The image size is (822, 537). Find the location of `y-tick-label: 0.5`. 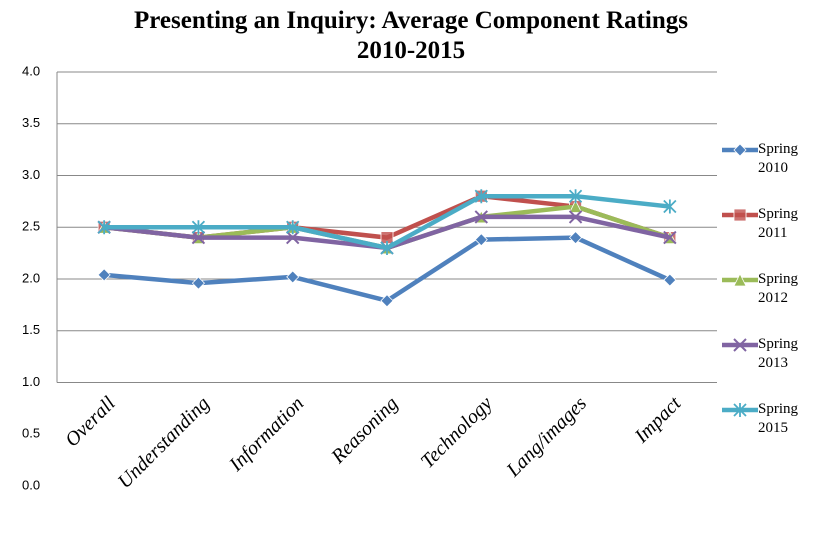

y-tick-label: 0.5 is located at coordinates (31, 433).